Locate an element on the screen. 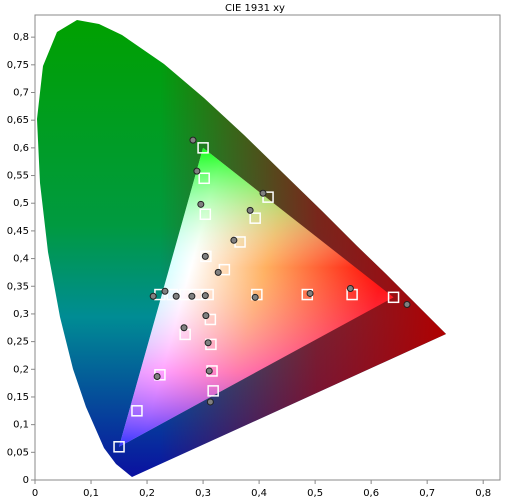 Image resolution: width=511 pixels, height=502 pixels. y-tick-label: 0,1 is located at coordinates (21, 425).